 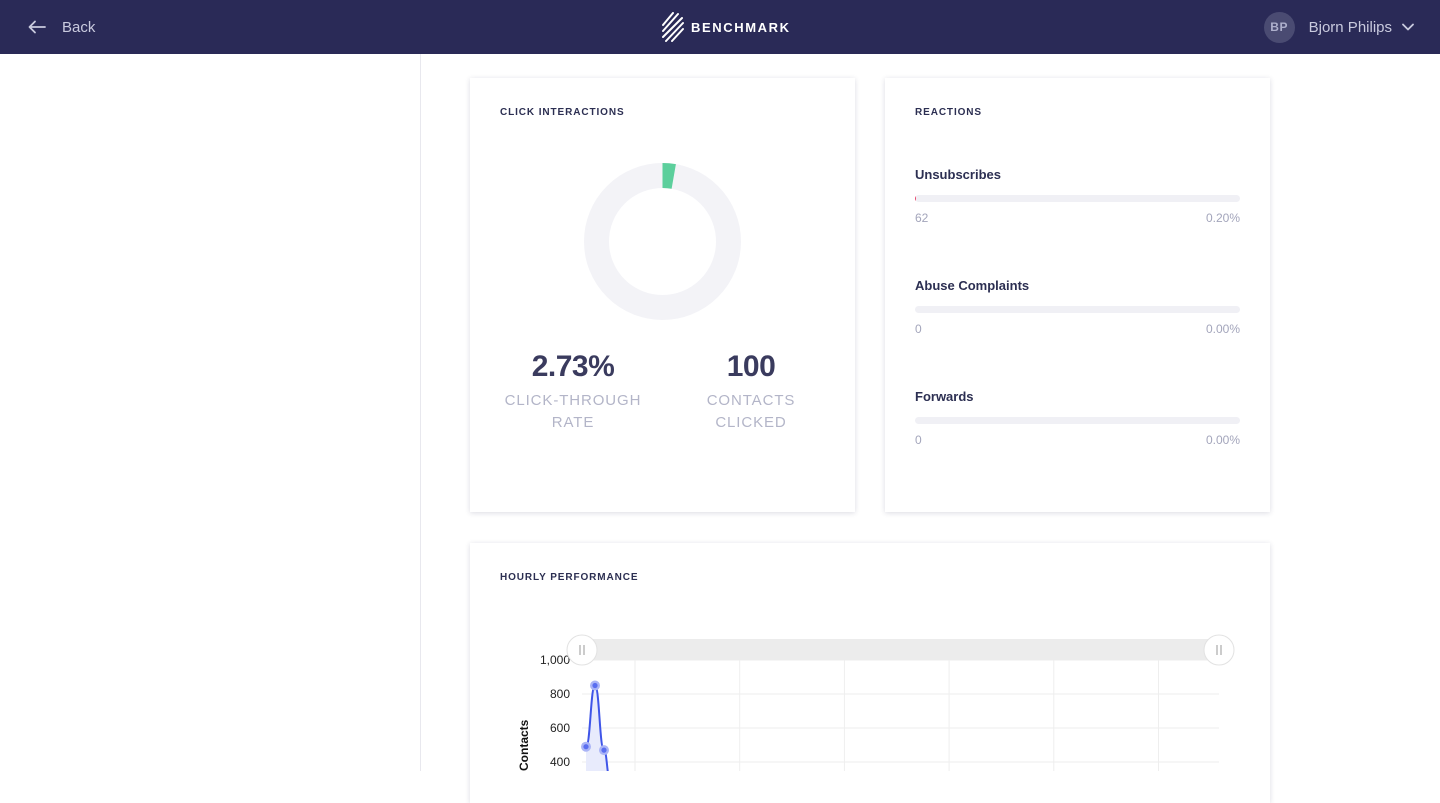 What do you see at coordinates (741, 27) in the screenshot?
I see `logo-text: BENCHMARK` at bounding box center [741, 27].